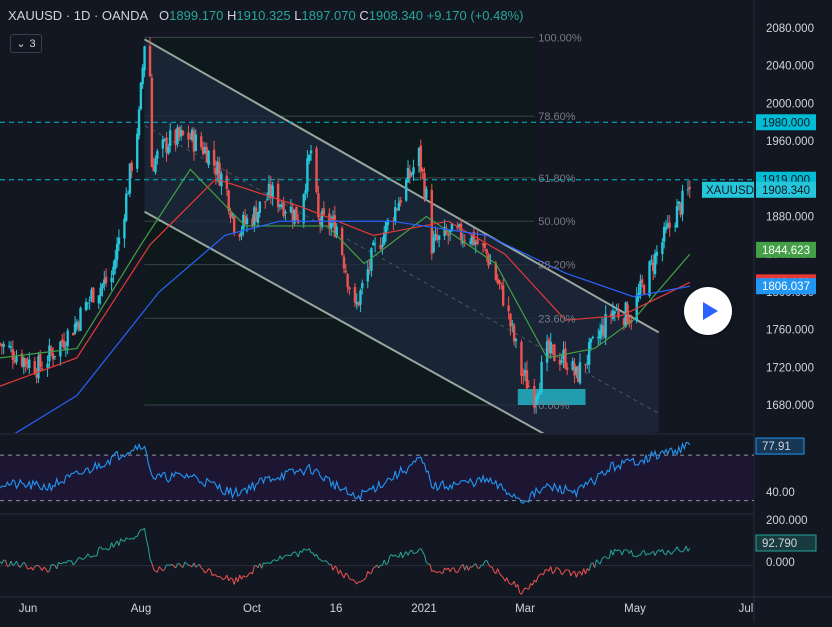 The height and width of the screenshot is (627, 832). What do you see at coordinates (790, 29) in the screenshot?
I see `price-tick-label: 2080.000` at bounding box center [790, 29].